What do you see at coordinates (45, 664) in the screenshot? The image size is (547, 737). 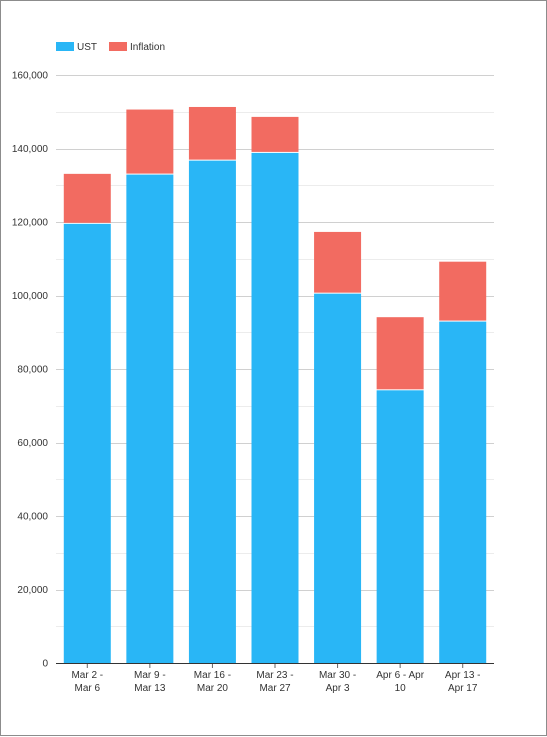 I see `y-tick-label: 0` at bounding box center [45, 664].